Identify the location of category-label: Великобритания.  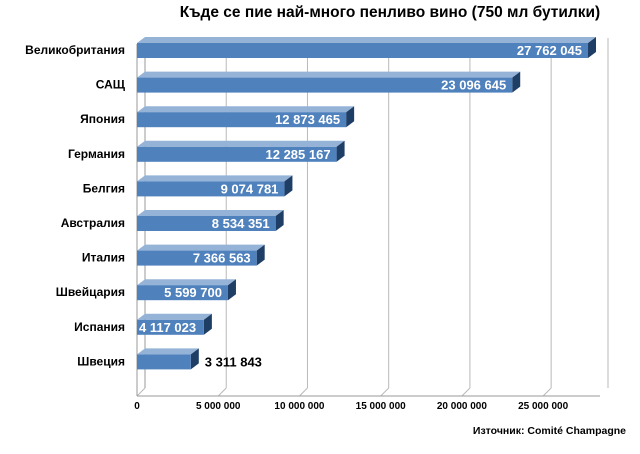
(75, 50).